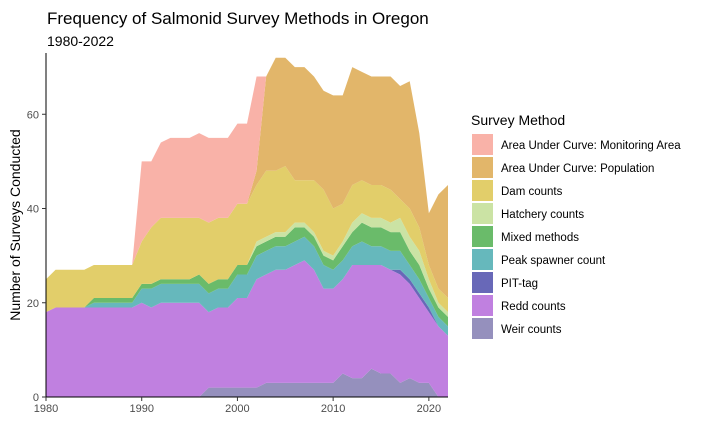 This screenshot has width=704, height=441. What do you see at coordinates (247, 382) in the screenshot?
I see `area-weir-counts` at bounding box center [247, 382].